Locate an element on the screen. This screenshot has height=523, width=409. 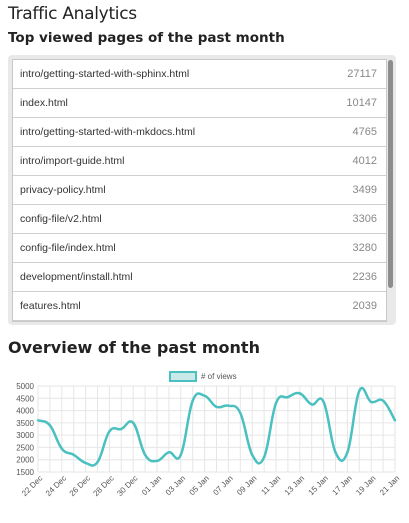
x-tick-label: 24 Dec is located at coordinates (56, 486).